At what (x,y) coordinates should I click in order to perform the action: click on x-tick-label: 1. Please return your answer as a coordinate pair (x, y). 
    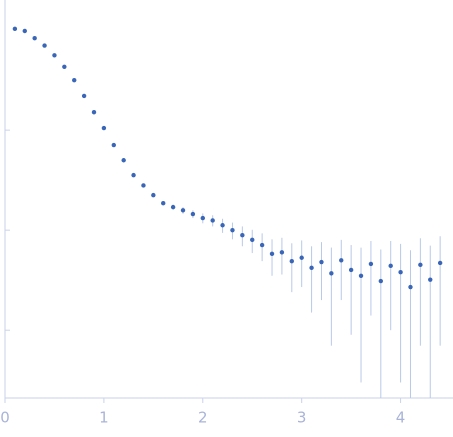
    Looking at the image, I should click on (104, 418).